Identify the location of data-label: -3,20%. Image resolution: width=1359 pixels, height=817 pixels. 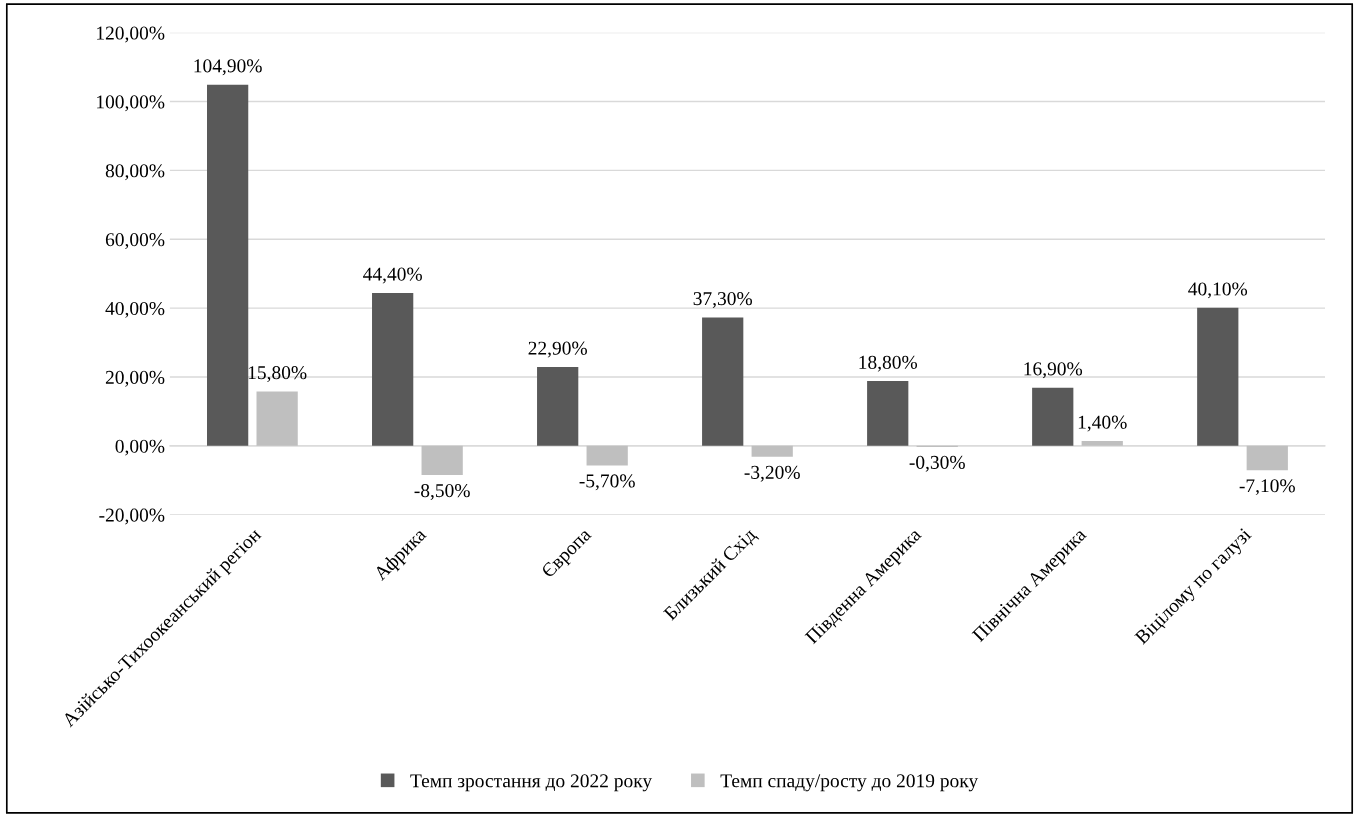
(772, 473).